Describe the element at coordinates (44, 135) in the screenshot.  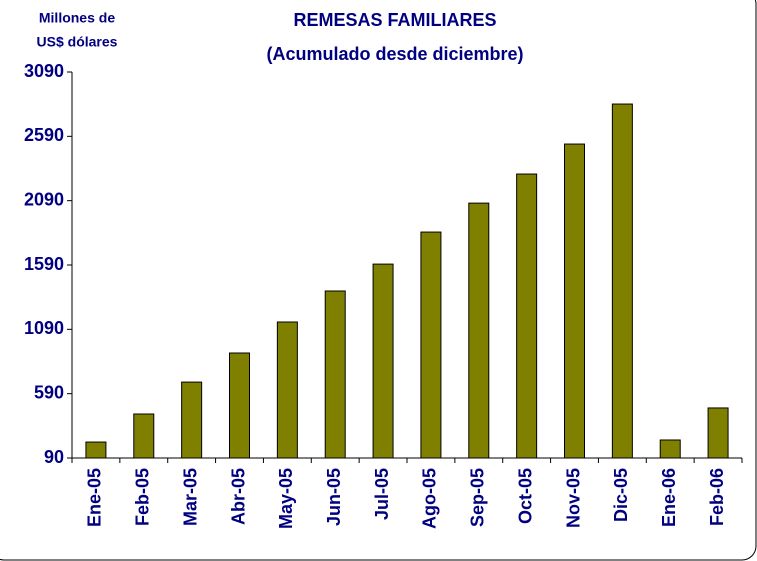
I see `y-tick-label: 2590` at that location.